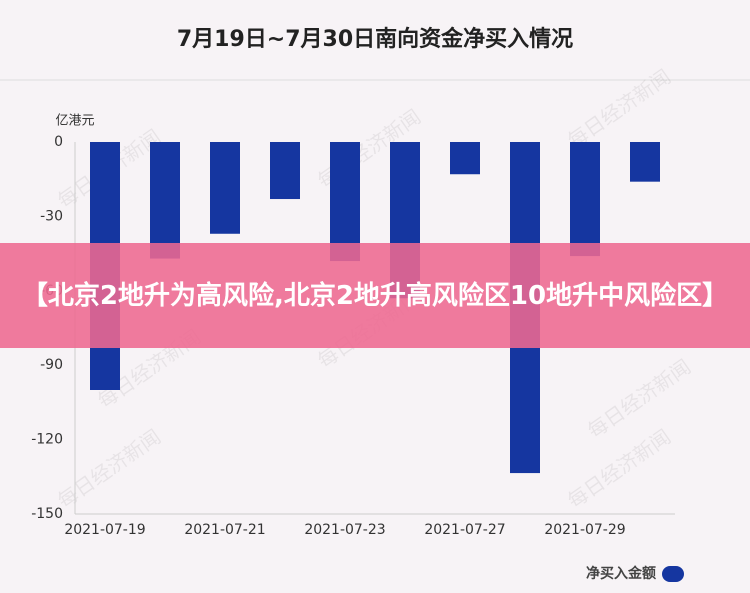  Describe the element at coordinates (51, 216) in the screenshot. I see `y-tick-label: -30` at that location.